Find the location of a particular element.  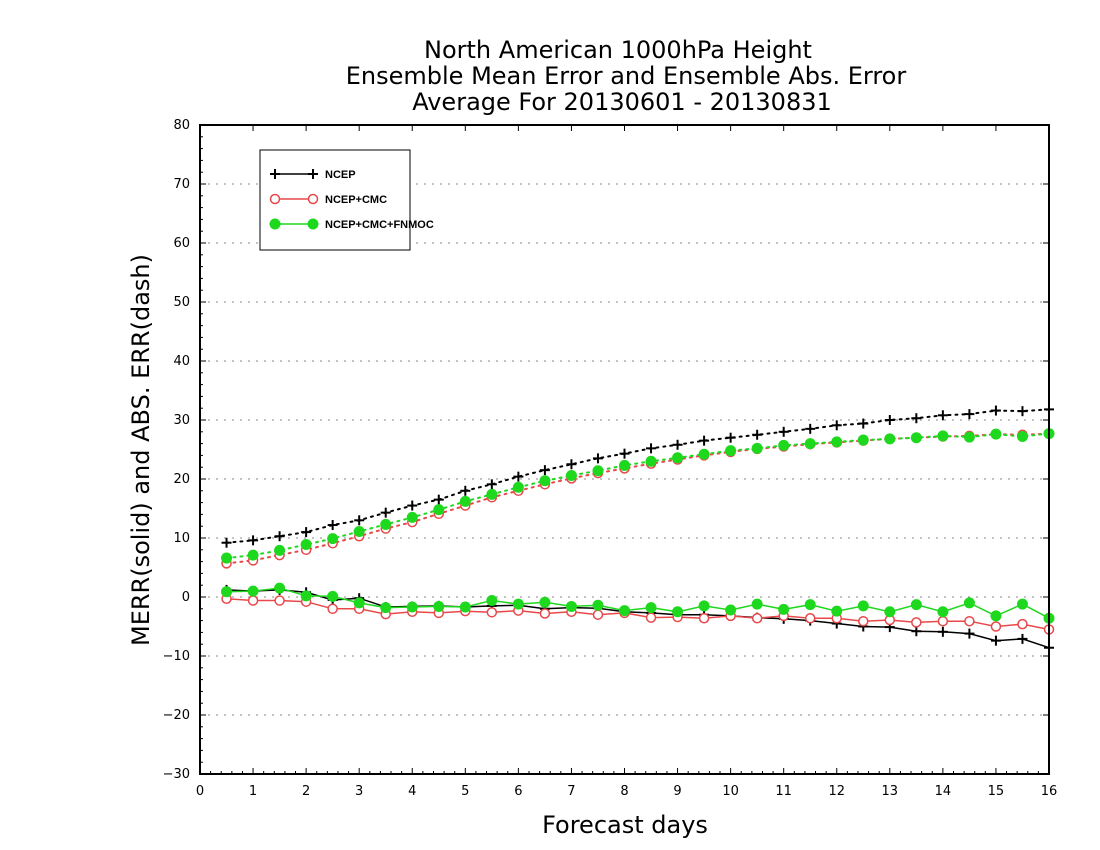

x-tick-label: 5 is located at coordinates (465, 791).